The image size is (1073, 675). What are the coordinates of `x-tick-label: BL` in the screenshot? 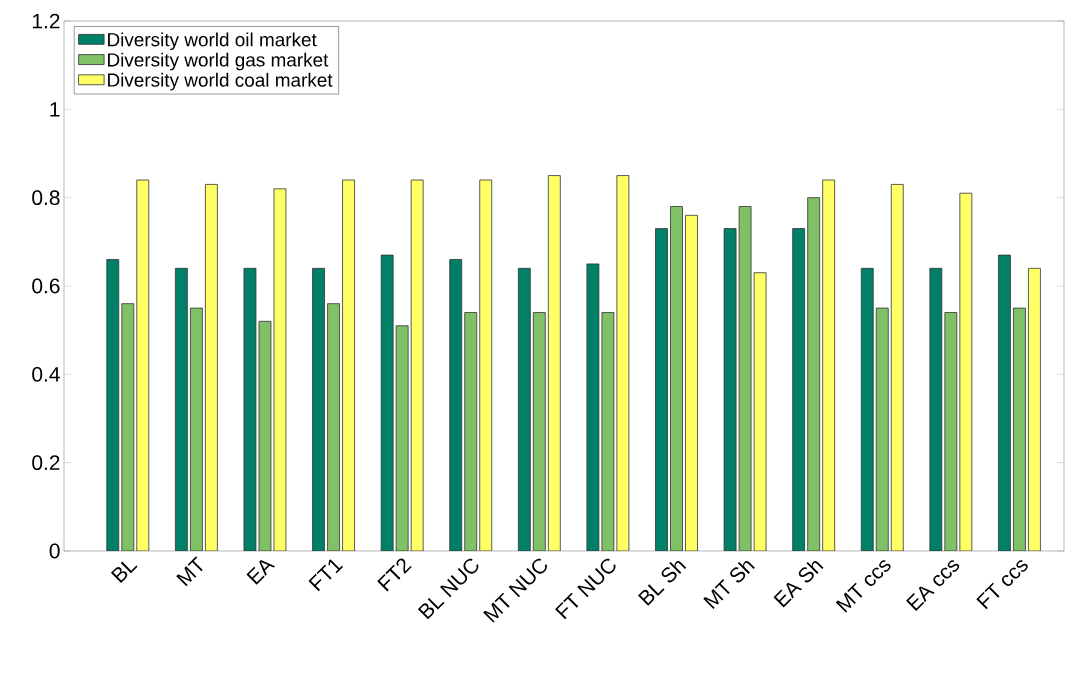 It's located at (124, 572).